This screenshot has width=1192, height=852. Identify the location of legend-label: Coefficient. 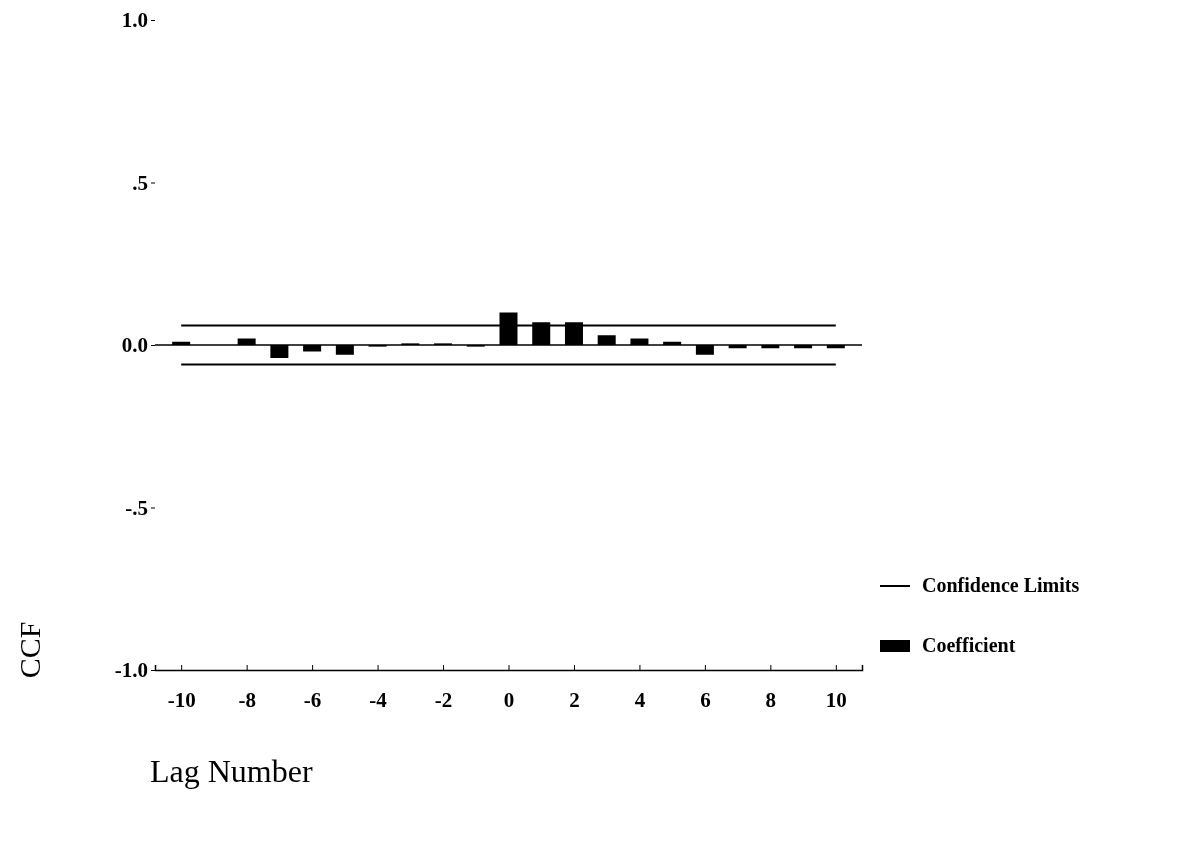
(969, 645).